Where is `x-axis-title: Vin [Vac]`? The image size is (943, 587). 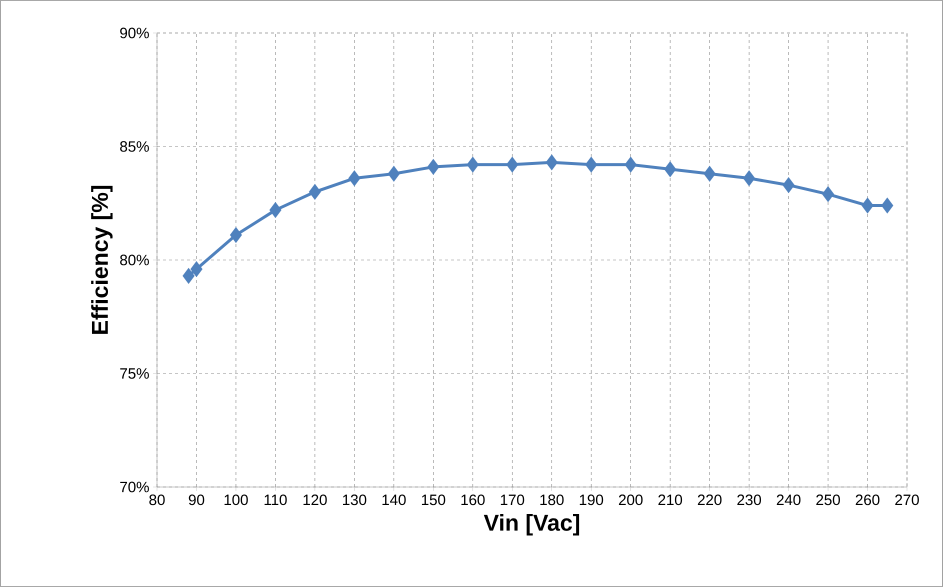
x-axis-title: Vin [Vac] is located at coordinates (532, 525).